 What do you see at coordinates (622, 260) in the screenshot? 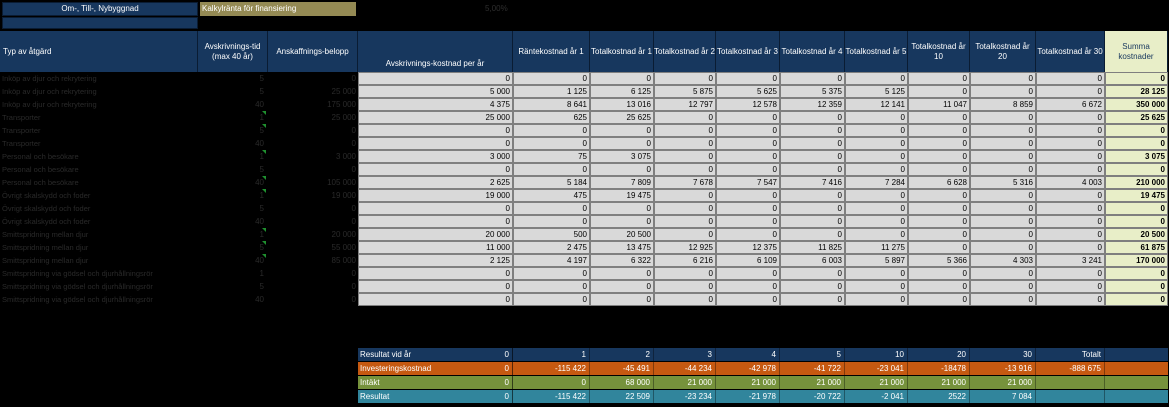
I see `cost-cell: 6 322` at bounding box center [622, 260].